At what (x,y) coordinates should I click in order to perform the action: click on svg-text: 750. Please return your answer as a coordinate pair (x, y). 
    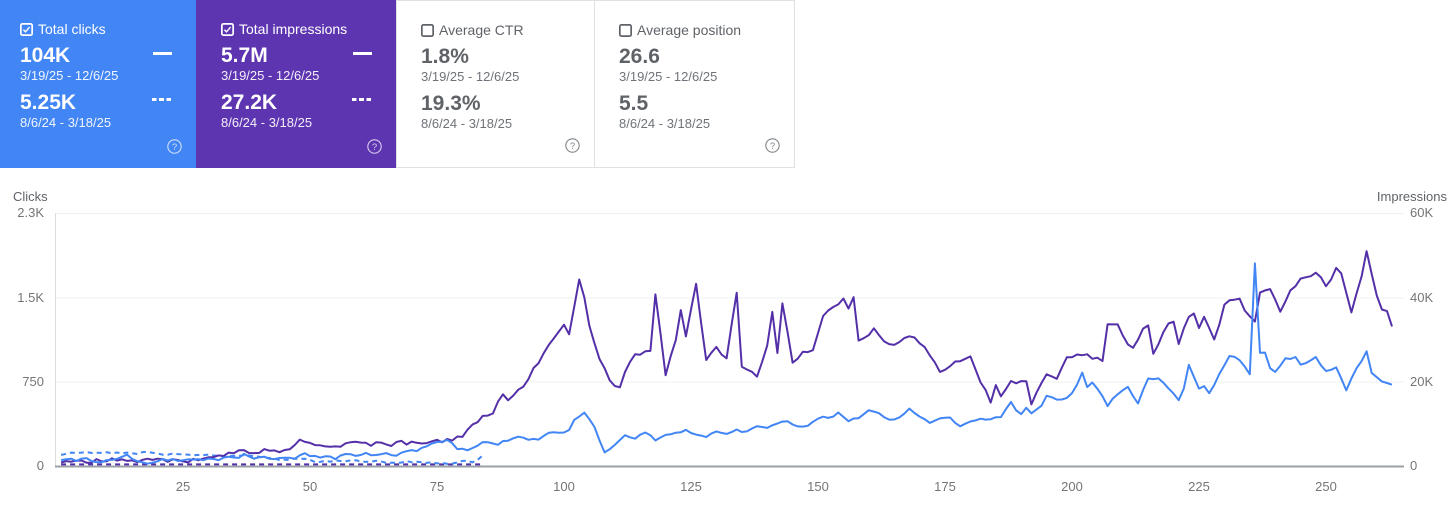
    Looking at the image, I should click on (33, 381).